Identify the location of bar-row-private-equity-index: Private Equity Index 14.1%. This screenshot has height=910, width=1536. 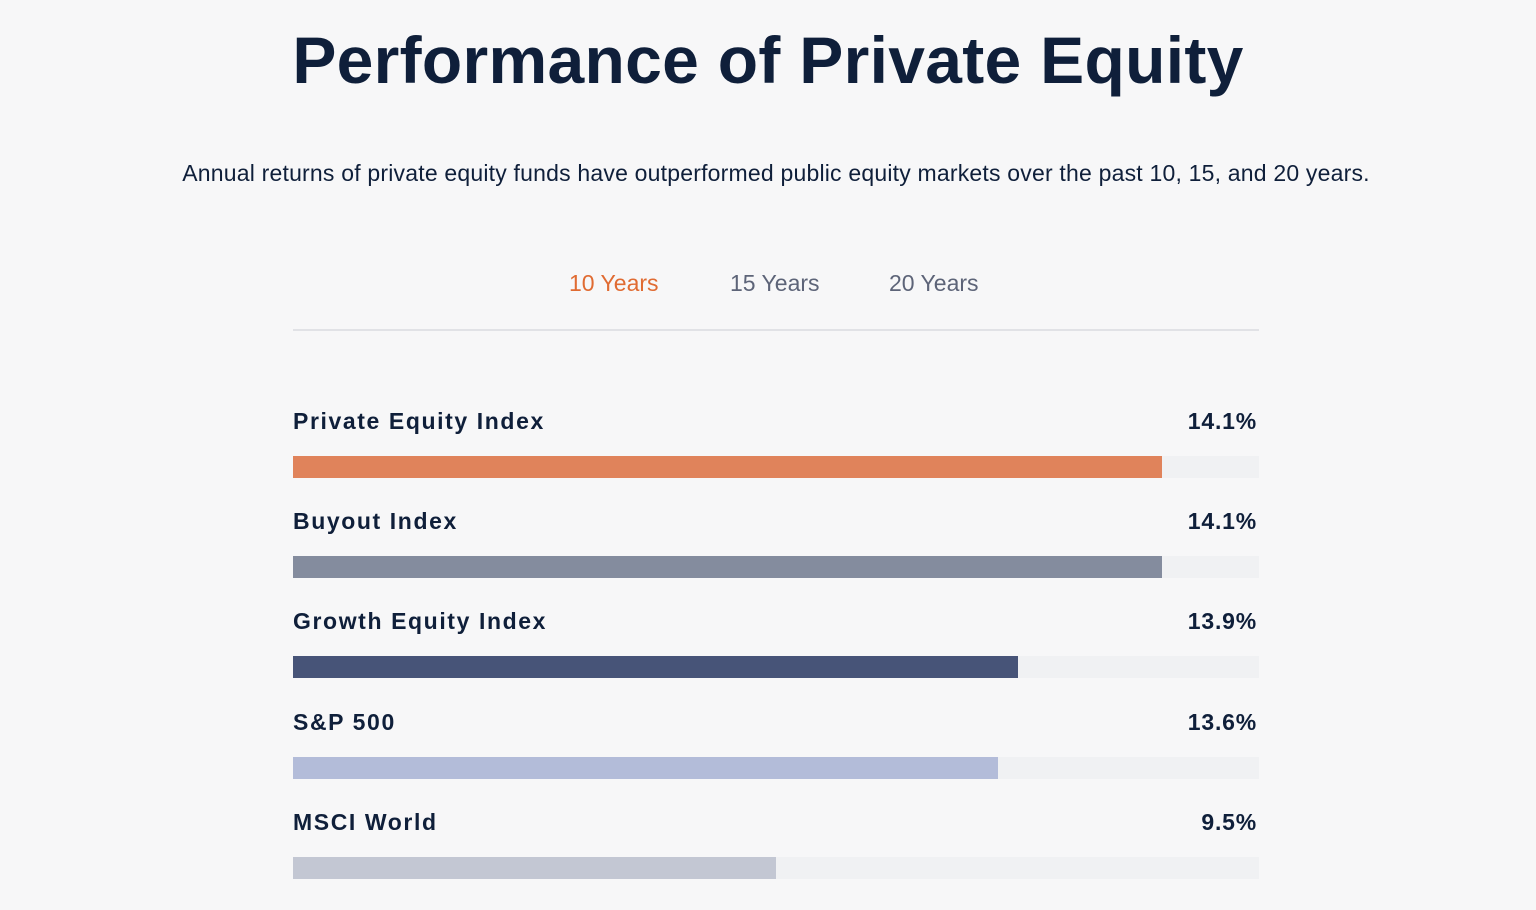
(776, 439).